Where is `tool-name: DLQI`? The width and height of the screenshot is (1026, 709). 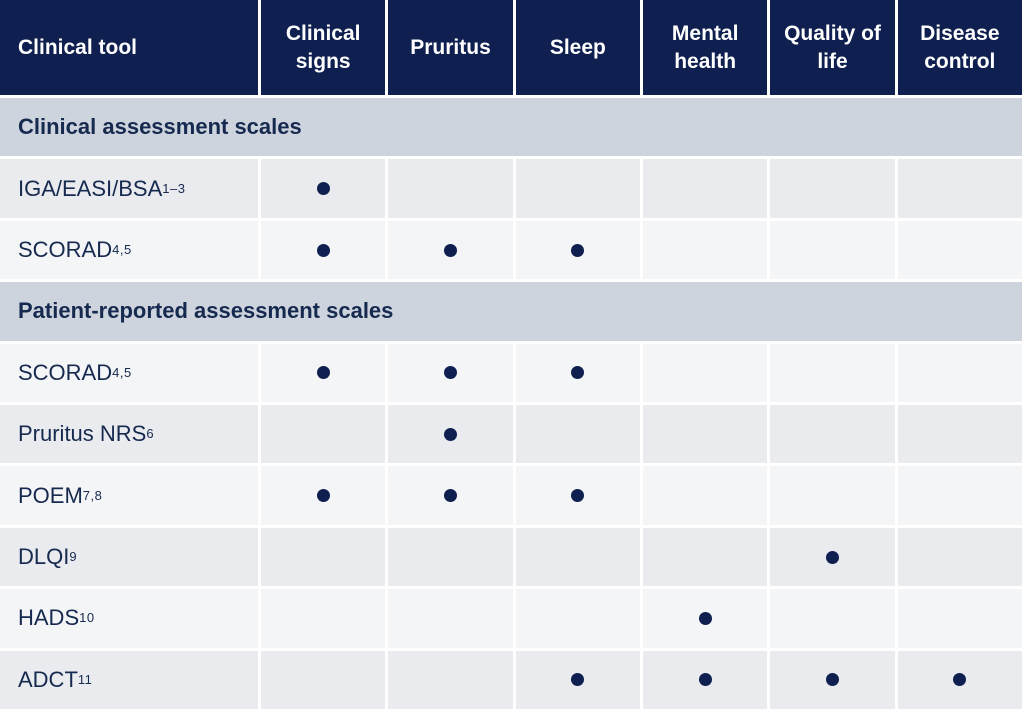 tool-name: DLQI is located at coordinates (44, 557).